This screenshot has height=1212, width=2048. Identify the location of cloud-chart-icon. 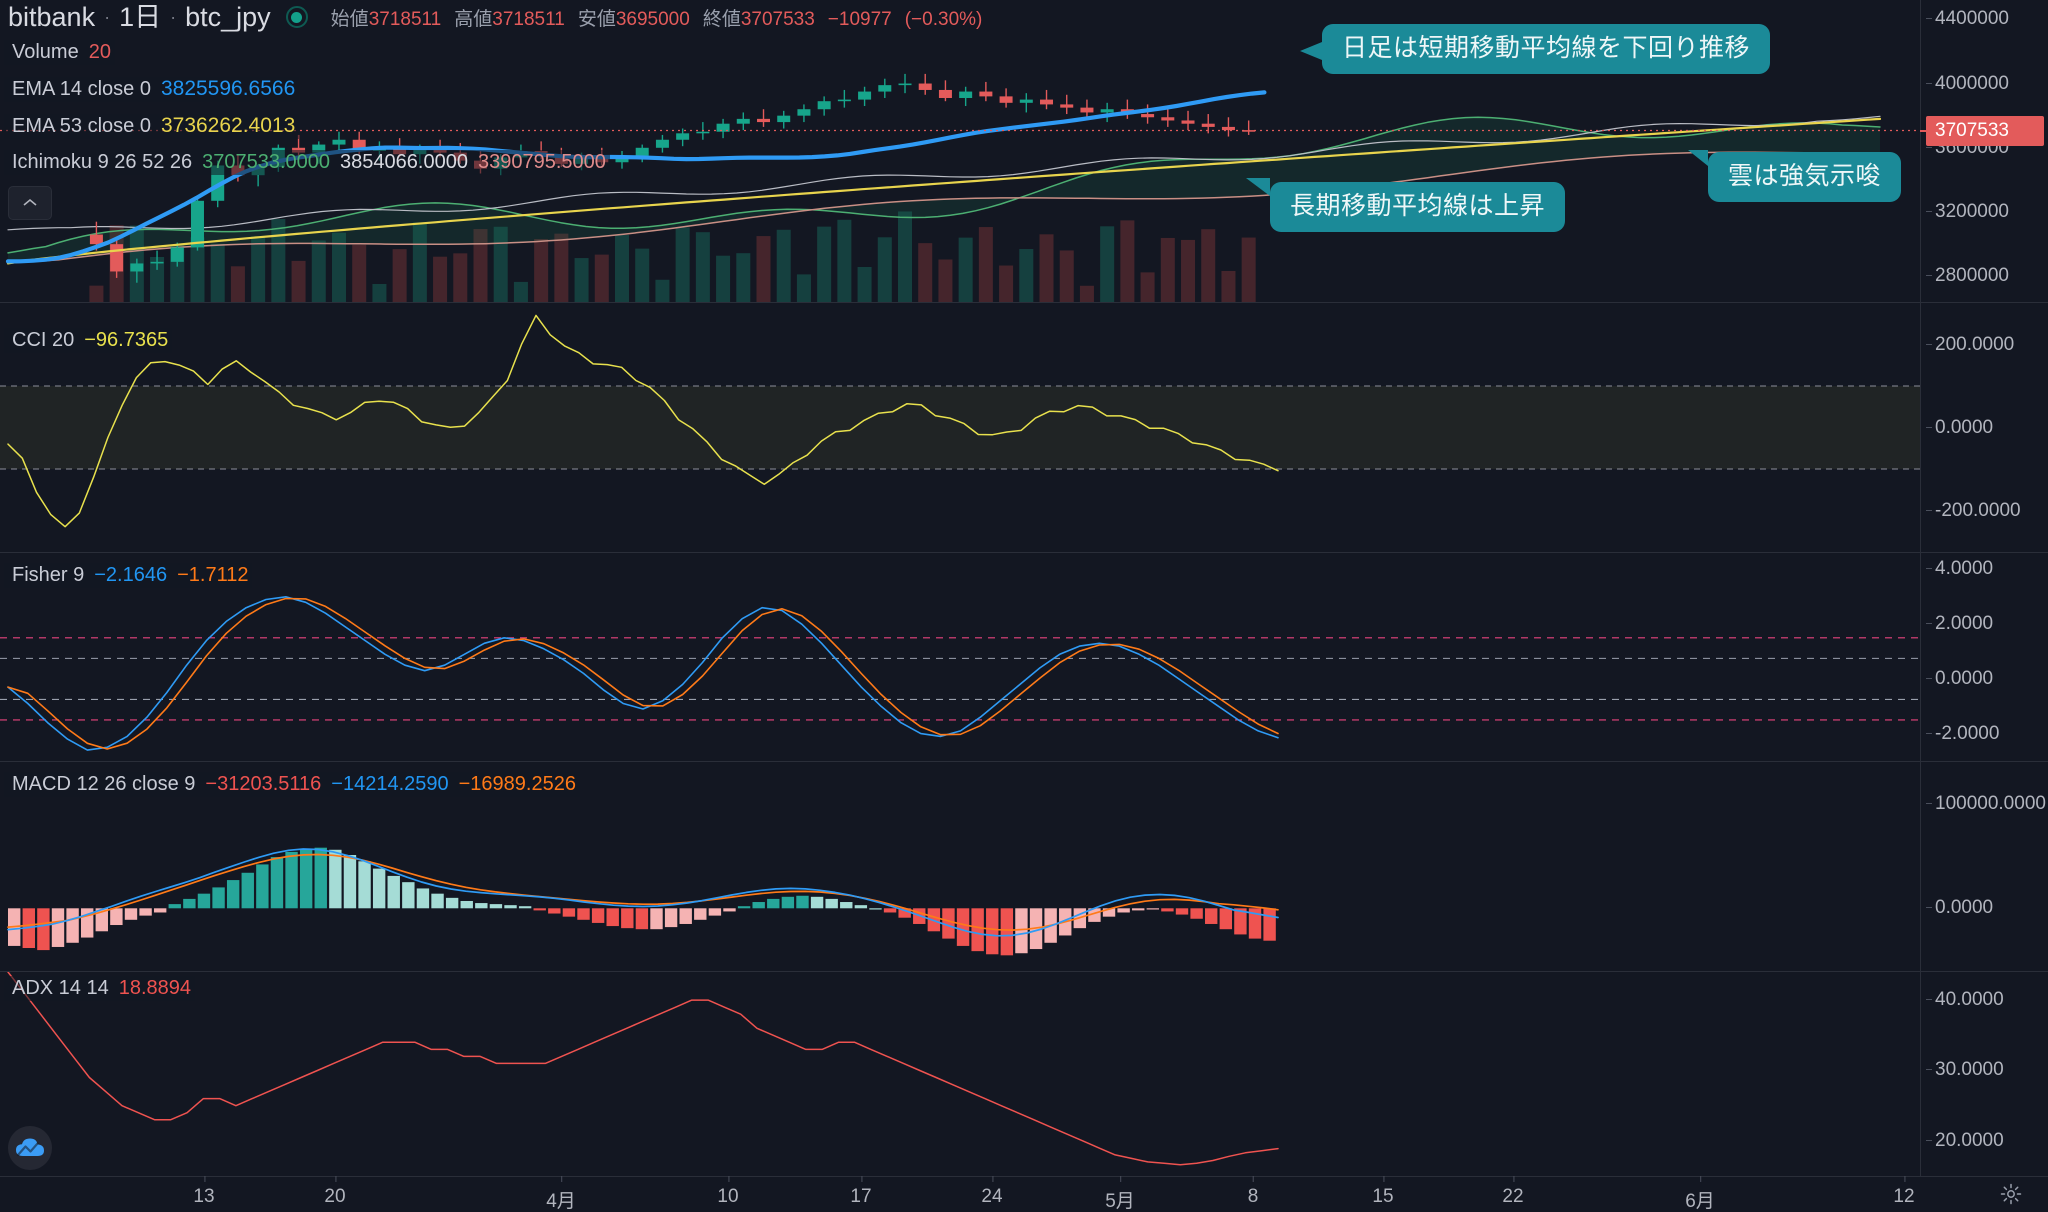
(30, 1147).